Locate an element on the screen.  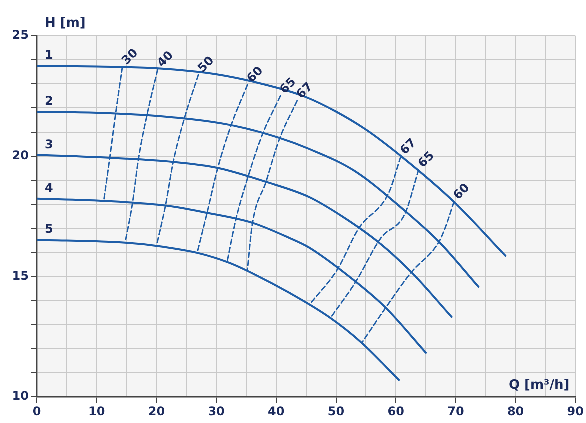
x-tick-label: 70 is located at coordinates (456, 411).